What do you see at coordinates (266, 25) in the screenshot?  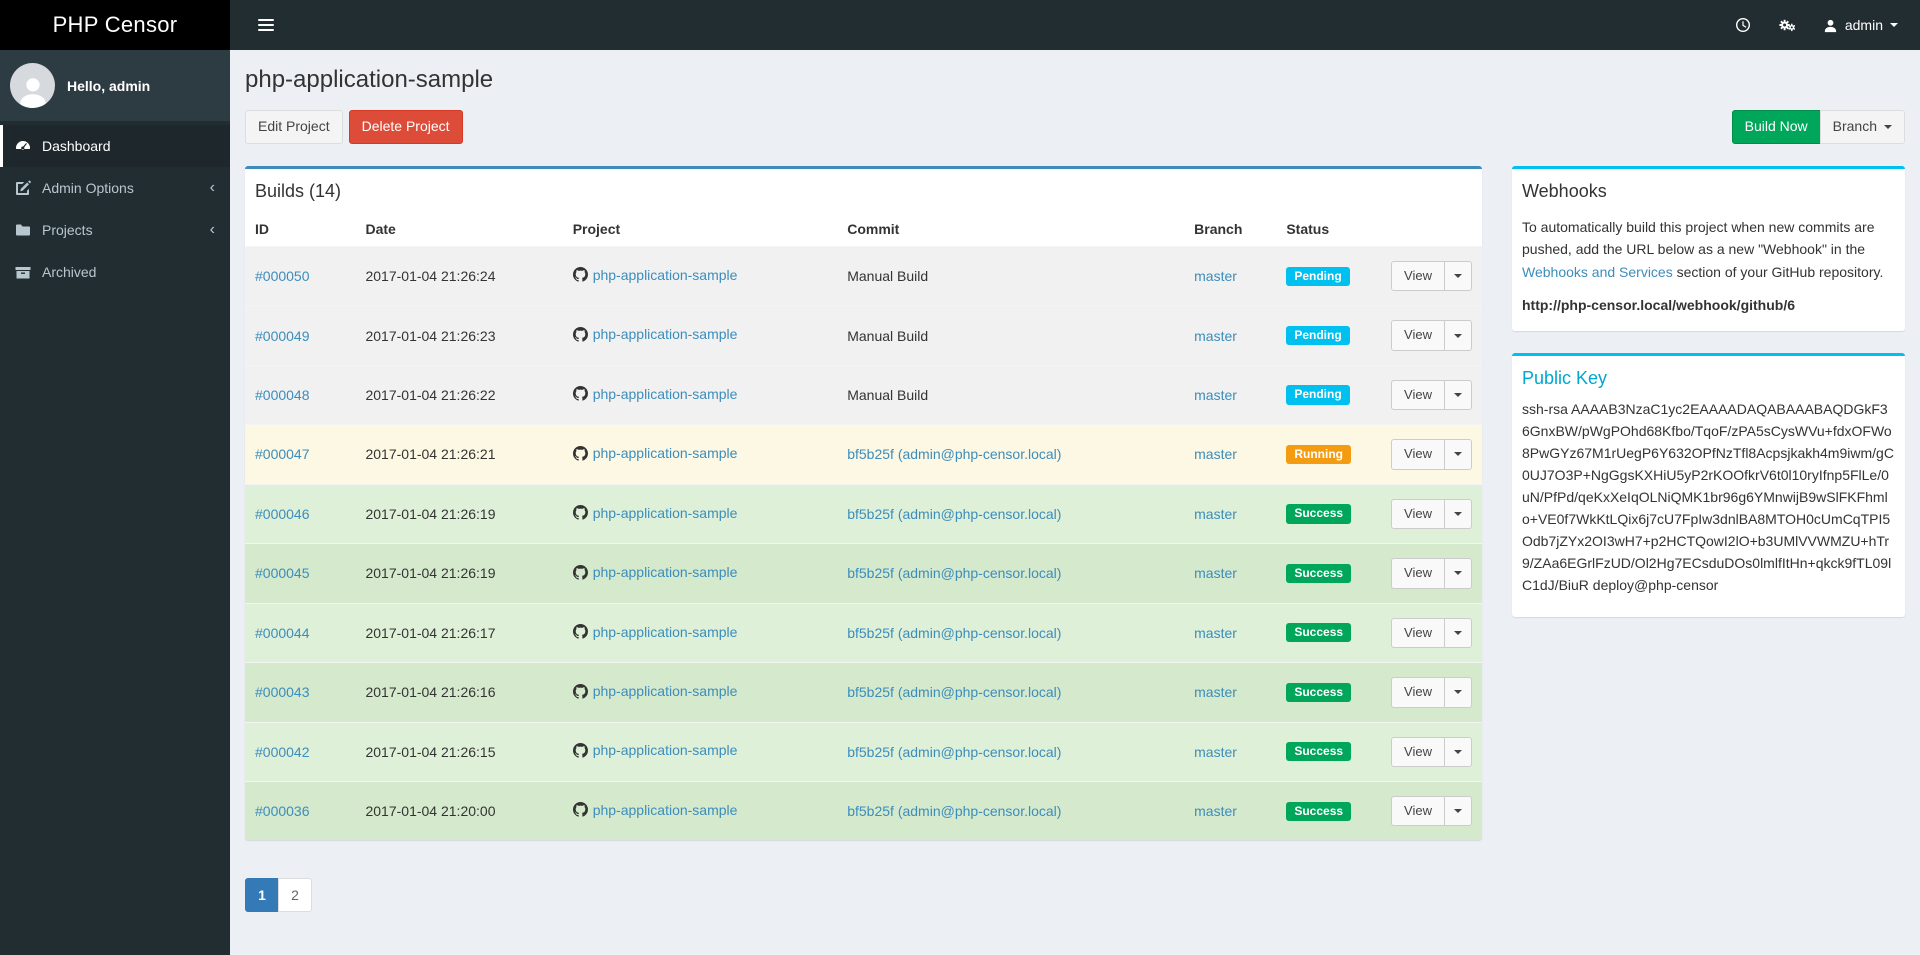 I see `sidebar-toggle-button` at bounding box center [266, 25].